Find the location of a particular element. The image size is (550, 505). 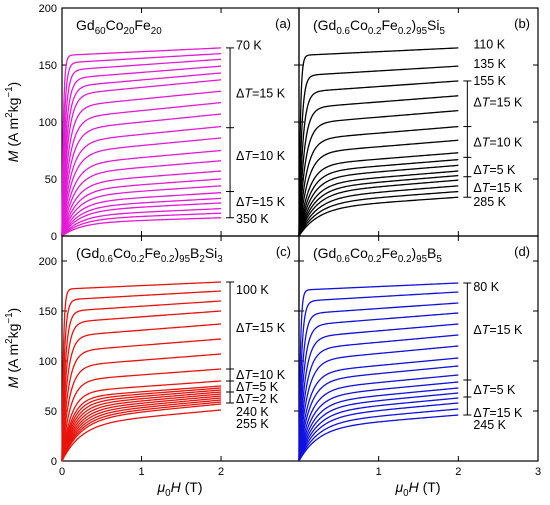

x-axis-title: μ0H (T) is located at coordinates (179, 489).